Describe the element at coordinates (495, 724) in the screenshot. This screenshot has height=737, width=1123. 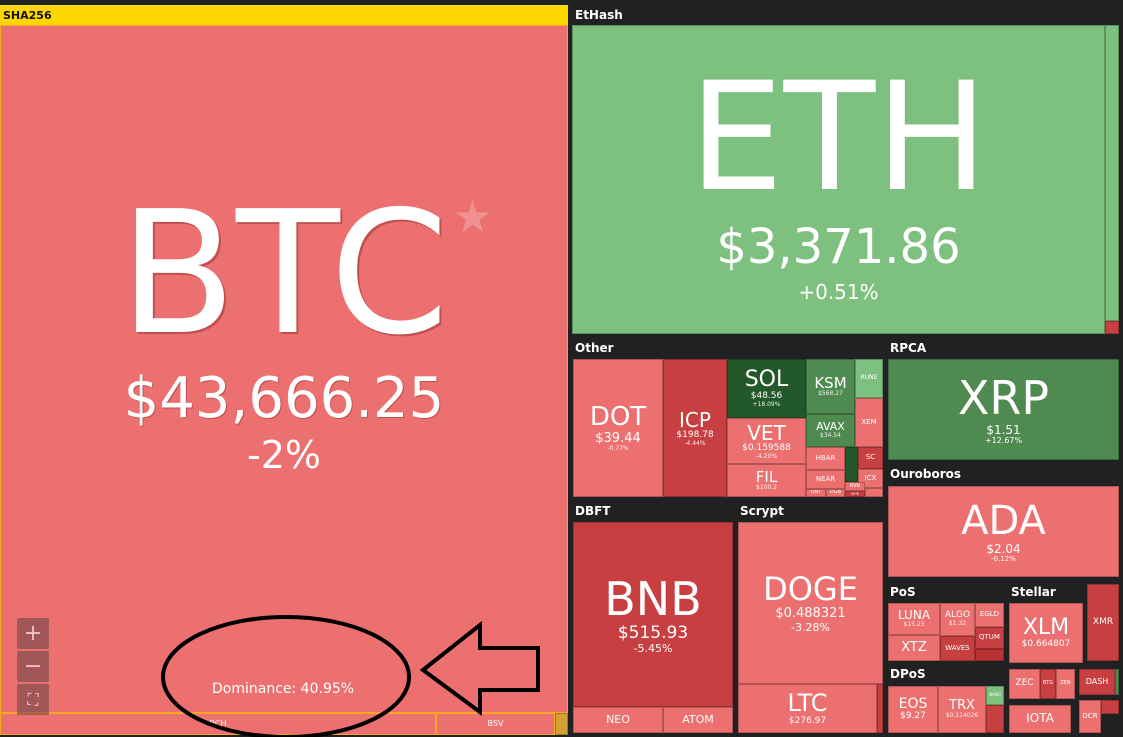
I see `tile-bsv: BSV` at that location.